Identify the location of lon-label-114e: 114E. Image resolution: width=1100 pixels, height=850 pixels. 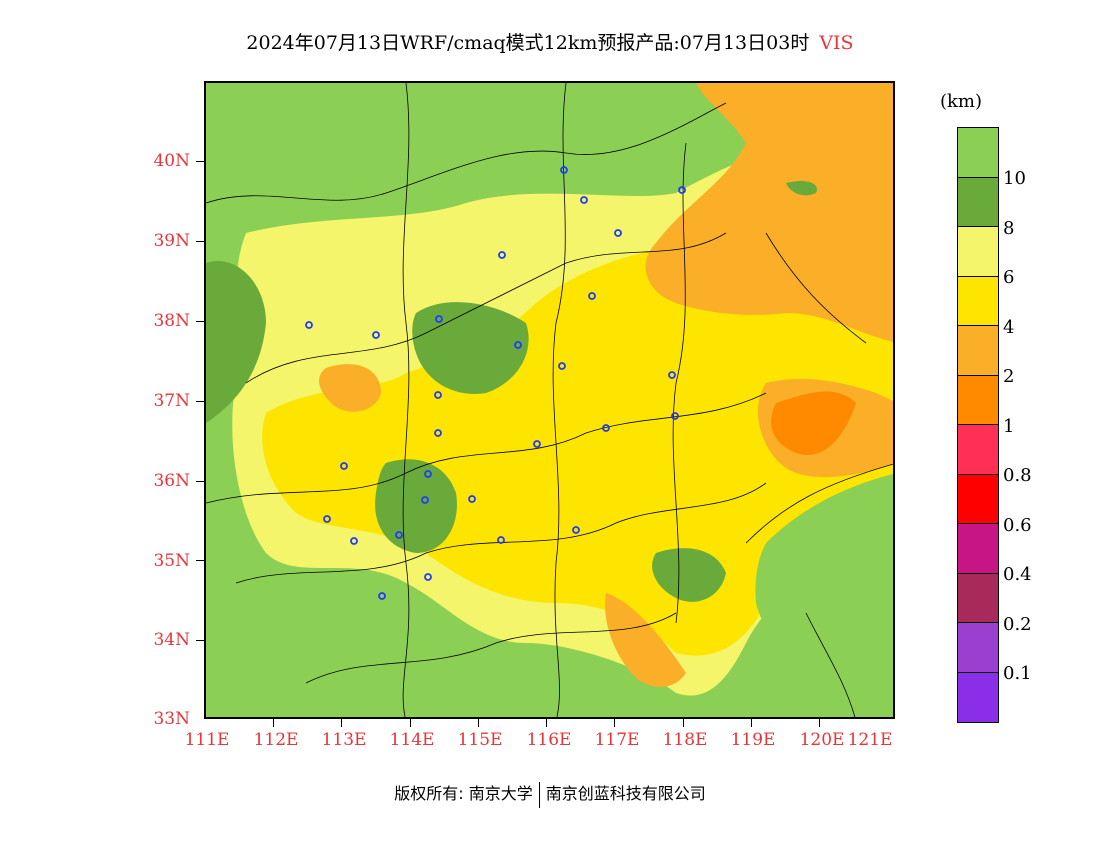
(412, 740).